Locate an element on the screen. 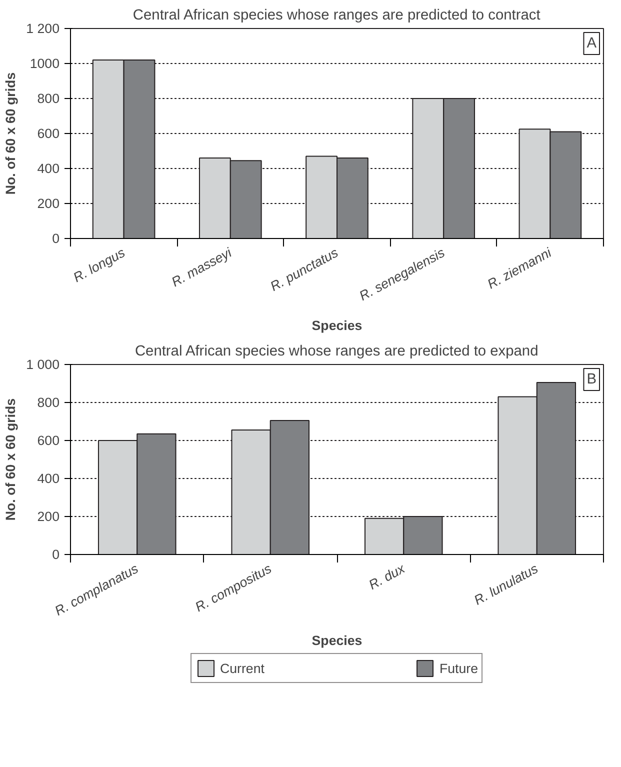 The height and width of the screenshot is (767, 621). x-tick-label: R. dux is located at coordinates (387, 576).